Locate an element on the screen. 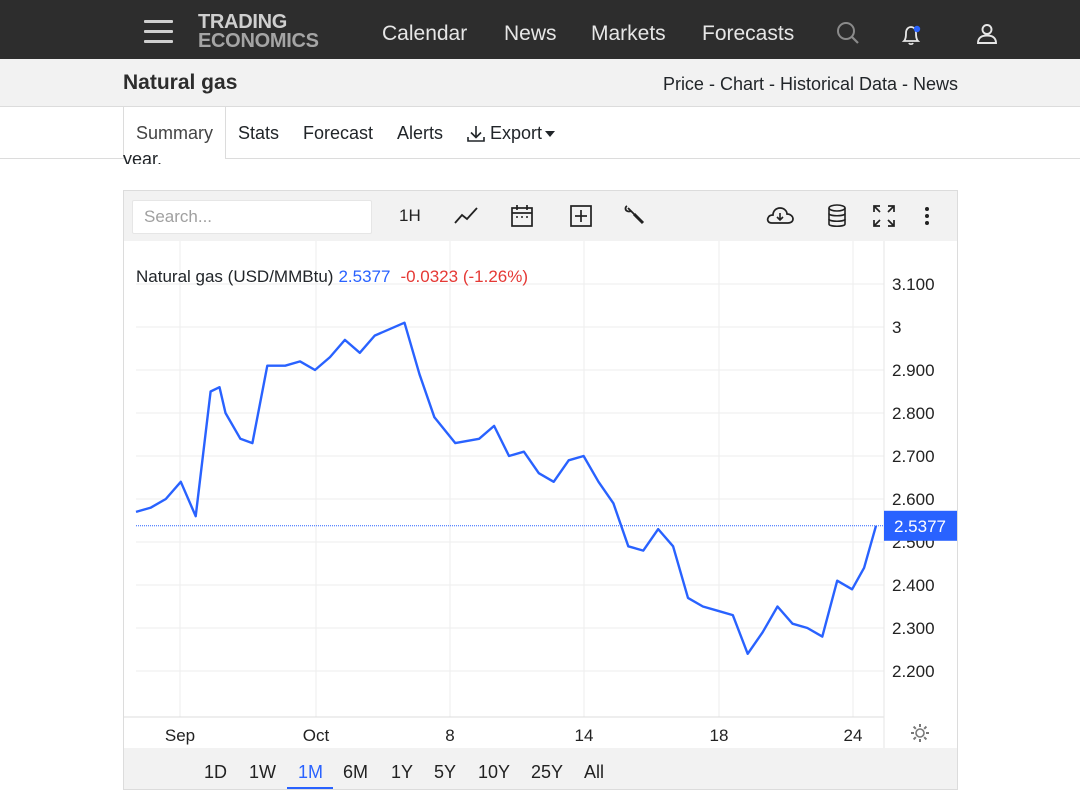  nav-news: News is located at coordinates (530, 33).